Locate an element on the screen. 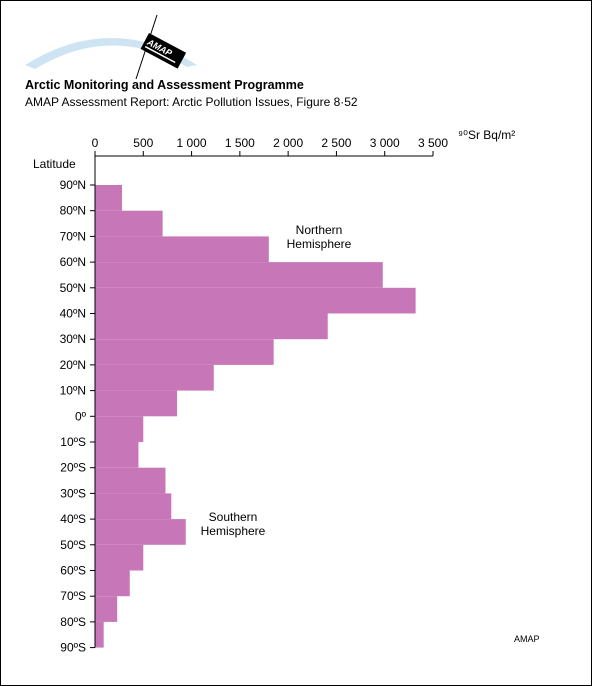 This screenshot has width=592, height=686. y-tick-label-15: 60ºS is located at coordinates (73, 571).